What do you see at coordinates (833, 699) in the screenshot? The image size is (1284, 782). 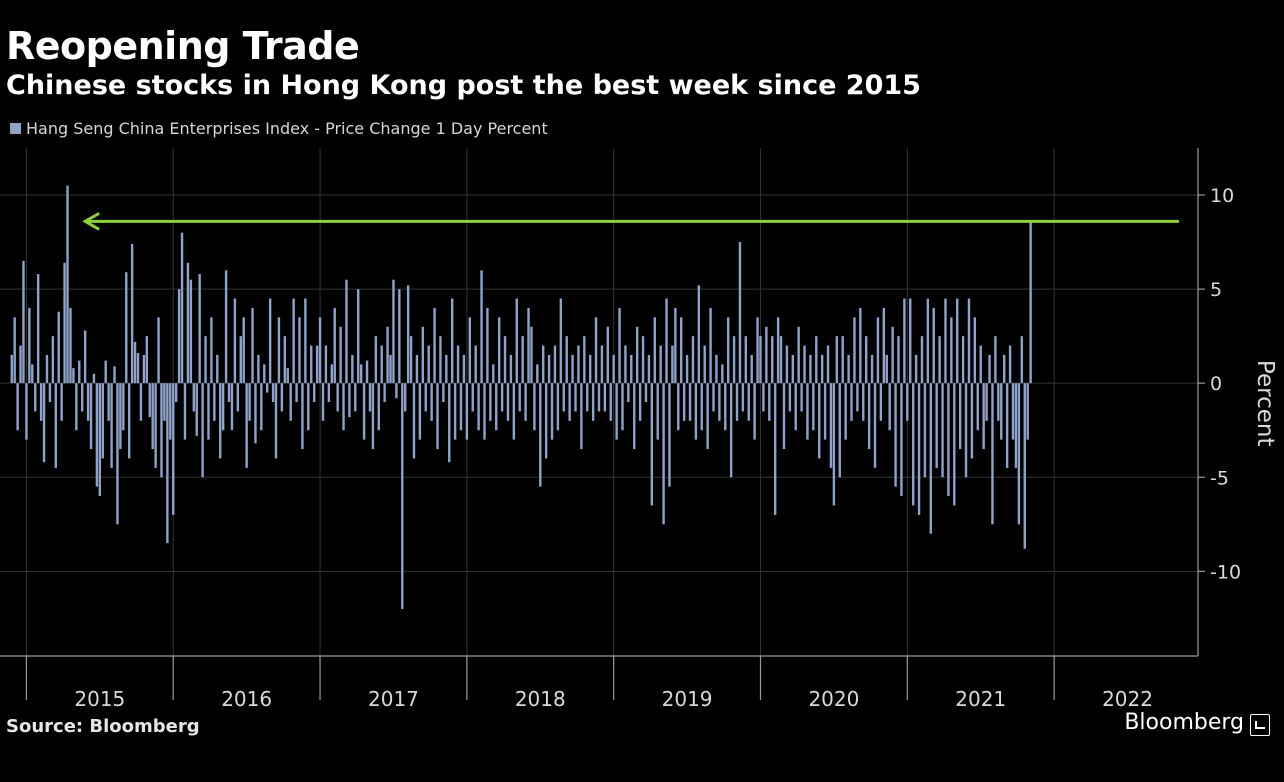 I see `x-tick-label: 2020` at bounding box center [833, 699].